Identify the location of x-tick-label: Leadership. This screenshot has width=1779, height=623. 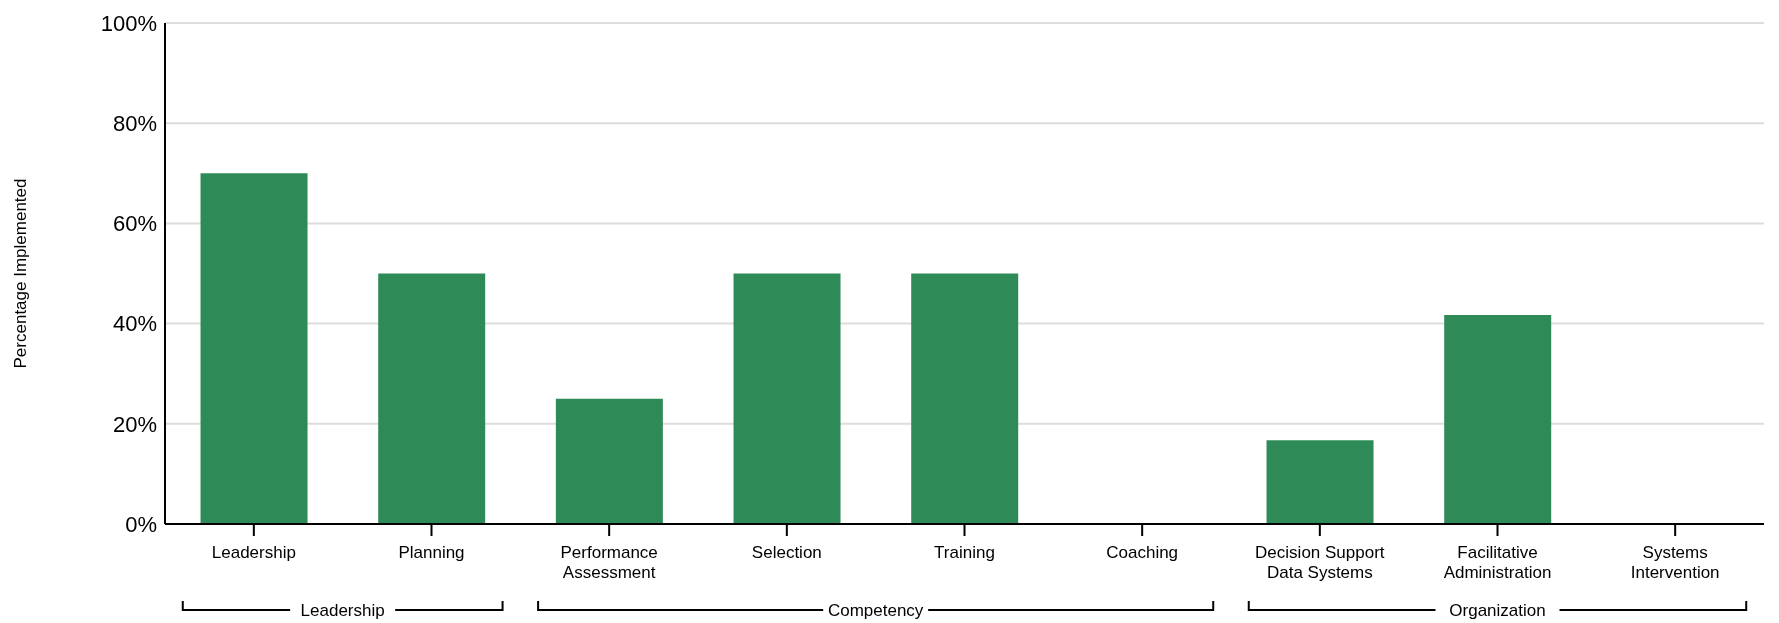
(253, 552).